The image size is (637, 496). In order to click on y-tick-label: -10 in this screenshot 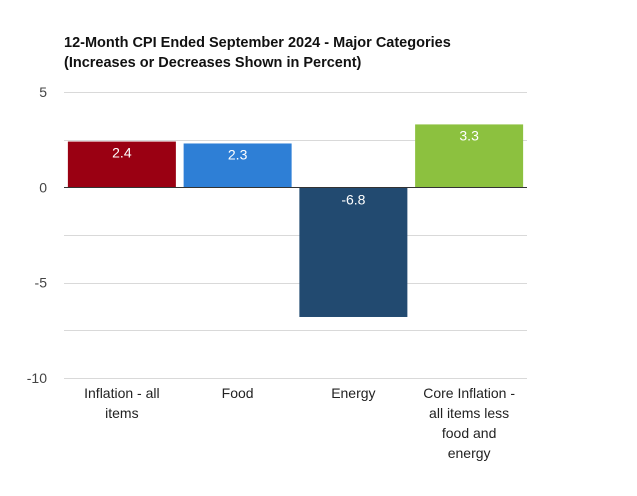, I will do `click(37, 378)`.